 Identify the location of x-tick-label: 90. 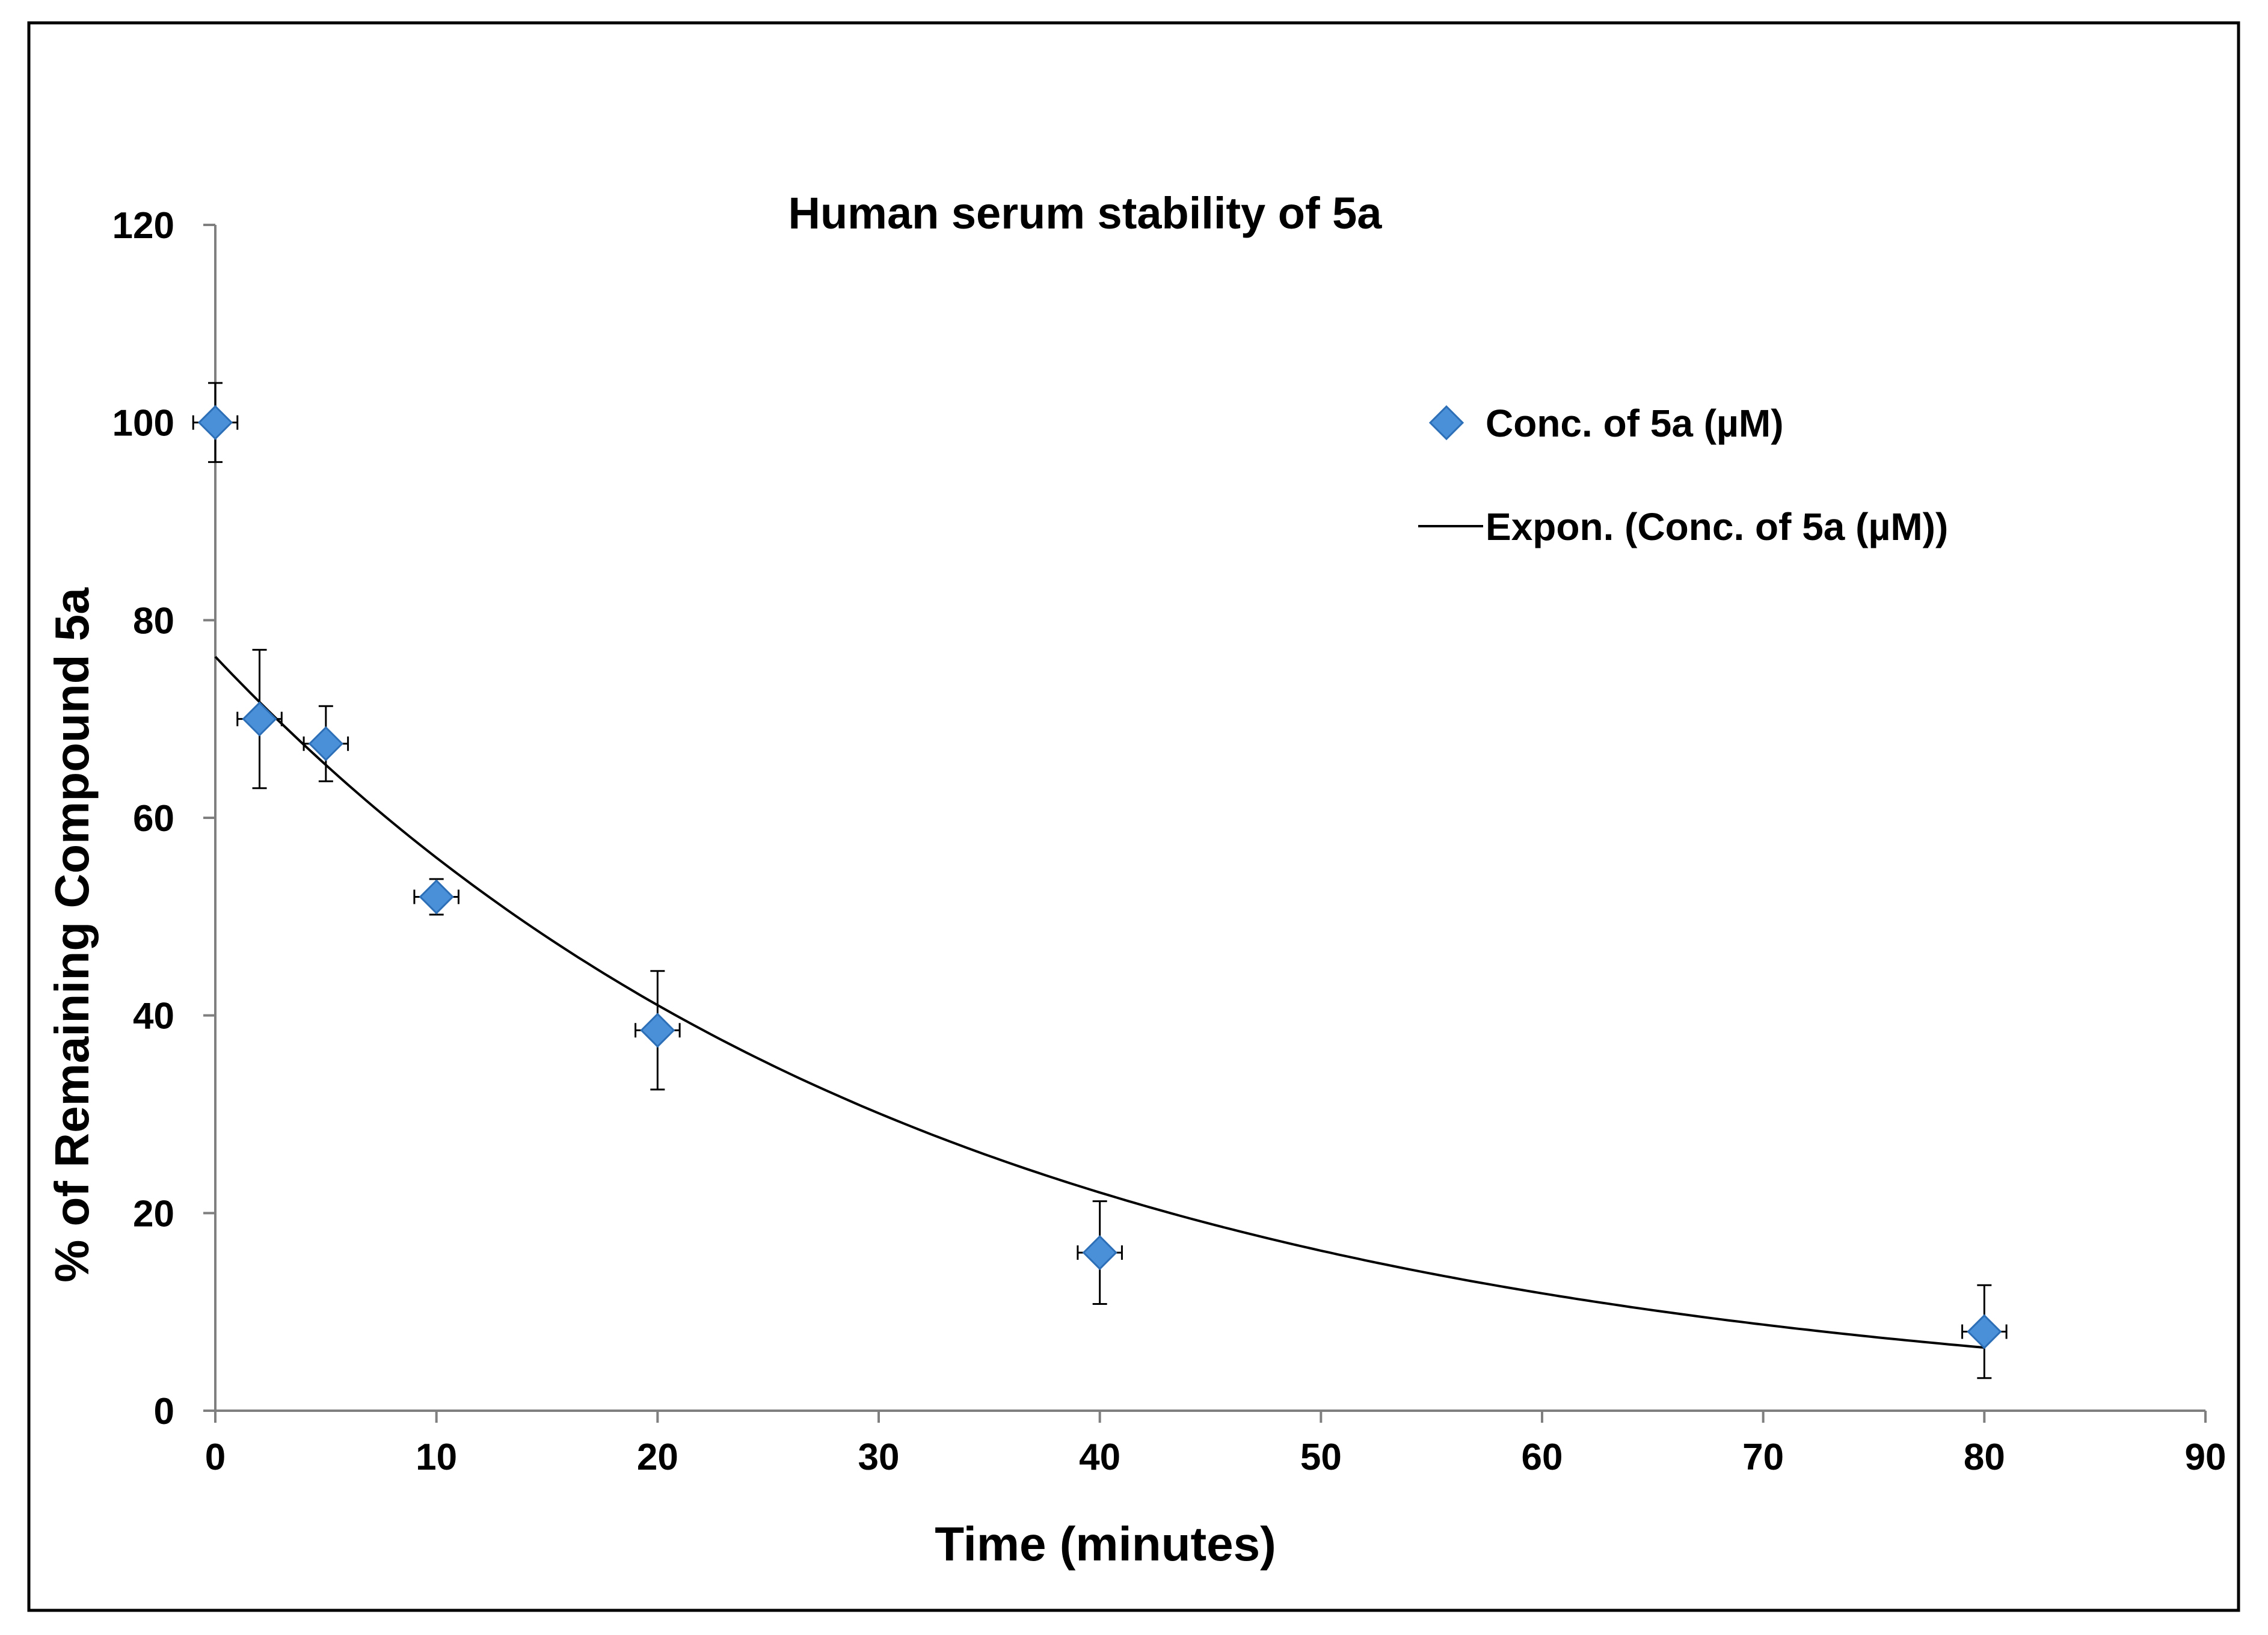
(2206, 1457).